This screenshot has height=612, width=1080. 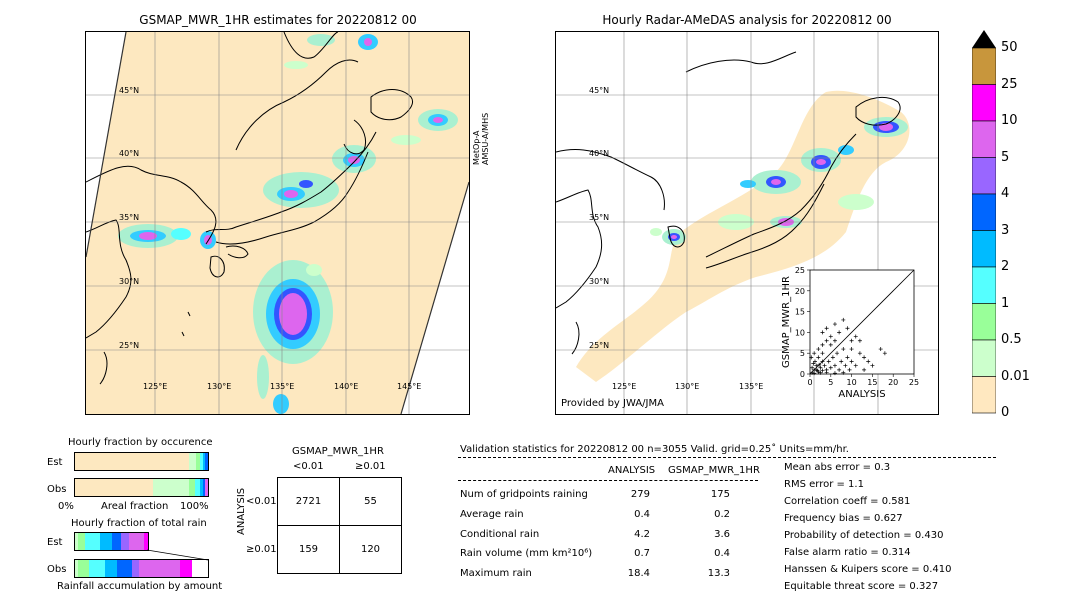 What do you see at coordinates (1009, 120) in the screenshot?
I see `colorbar-tick-label: 10` at bounding box center [1009, 120].